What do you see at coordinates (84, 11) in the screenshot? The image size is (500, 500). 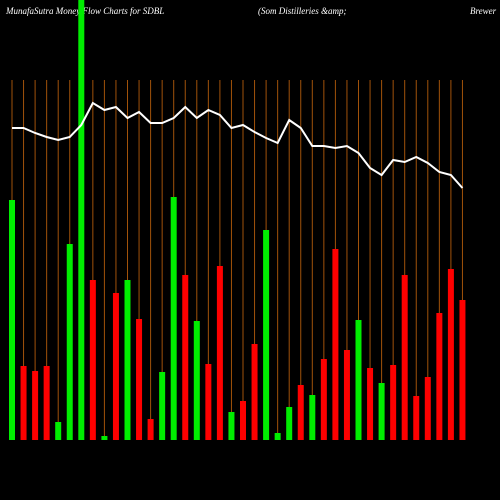 I see `chart-title: MunafaSutra Money Flow Charts for SDBL` at bounding box center [84, 11].